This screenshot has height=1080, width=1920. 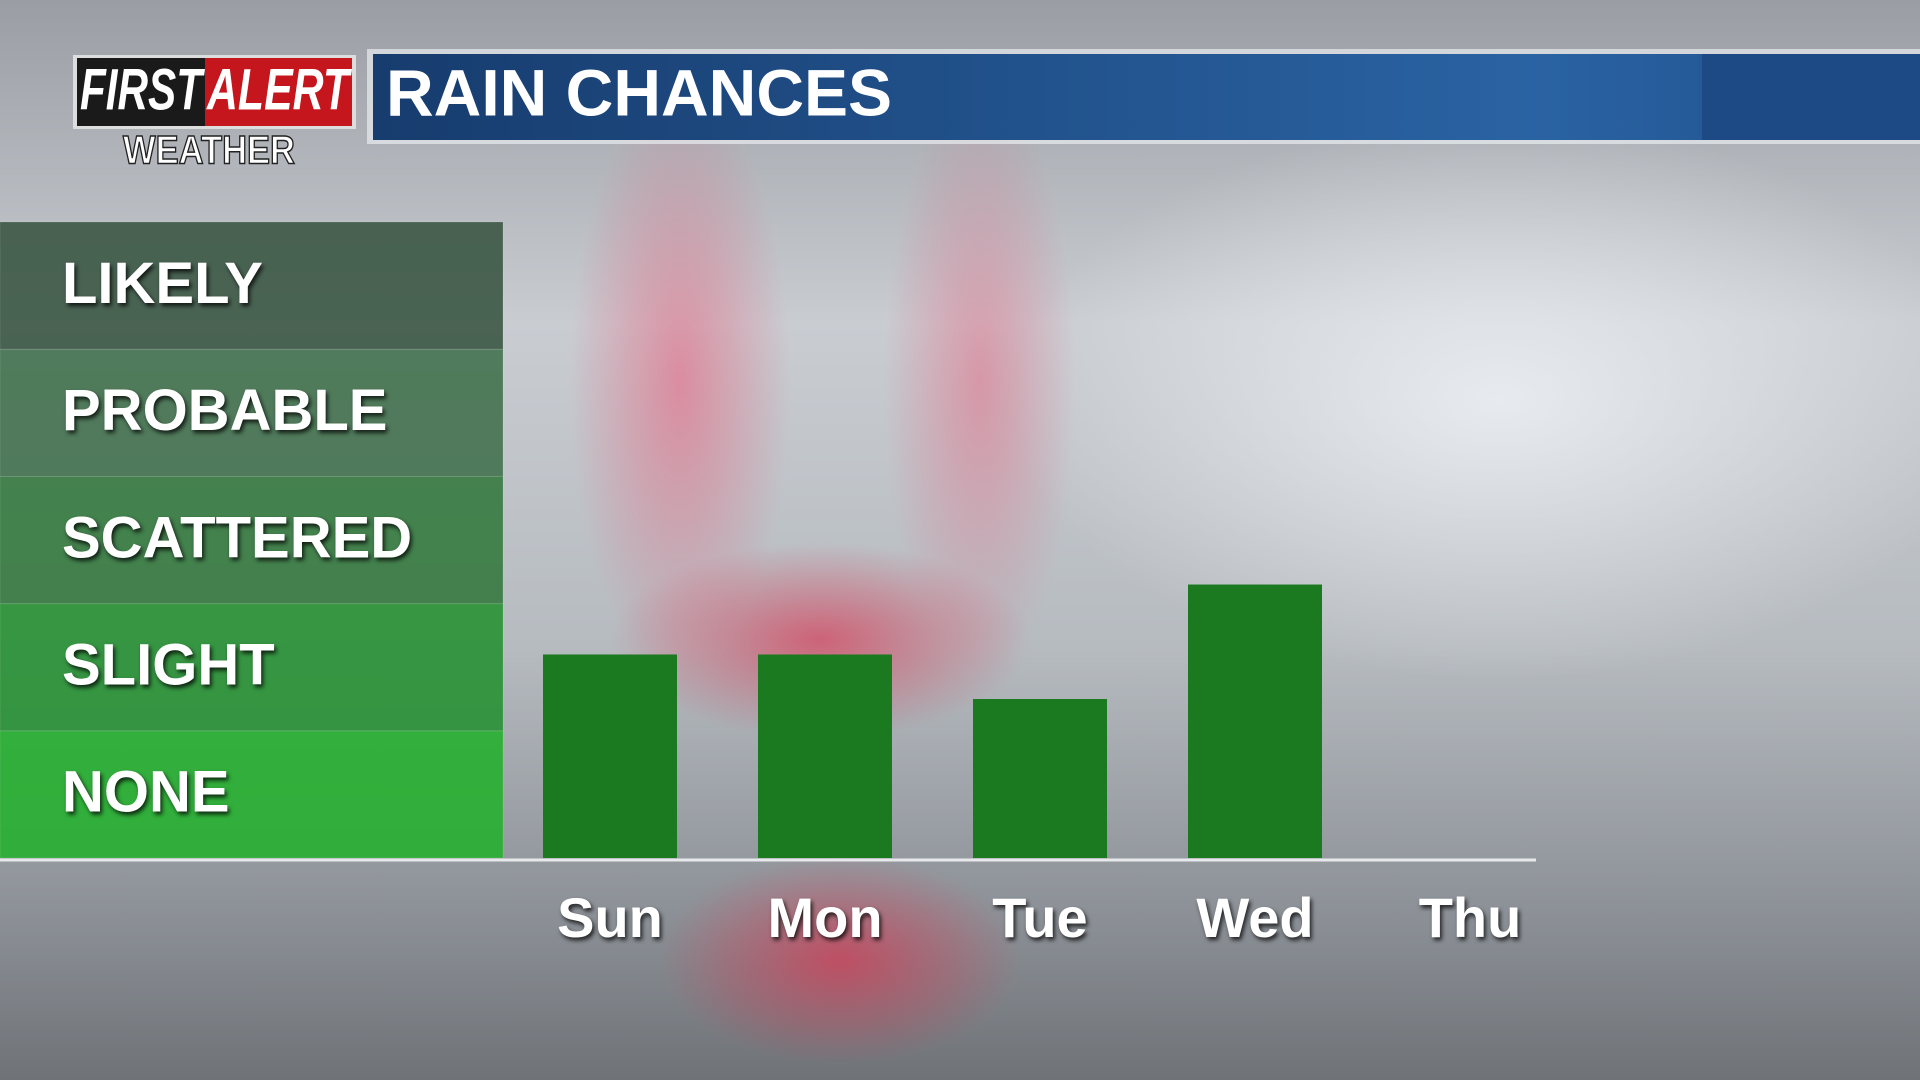 I want to click on logo-weather: WEATHER, so click(x=209, y=151).